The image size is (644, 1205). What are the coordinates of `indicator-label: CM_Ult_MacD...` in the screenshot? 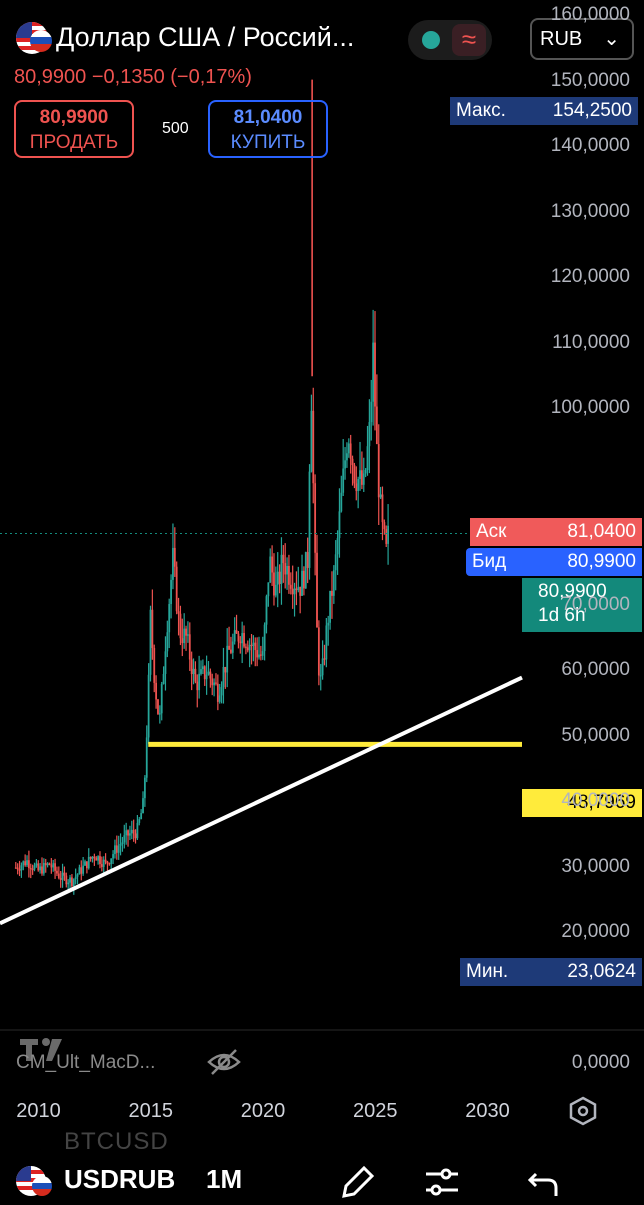 It's located at (86, 1062).